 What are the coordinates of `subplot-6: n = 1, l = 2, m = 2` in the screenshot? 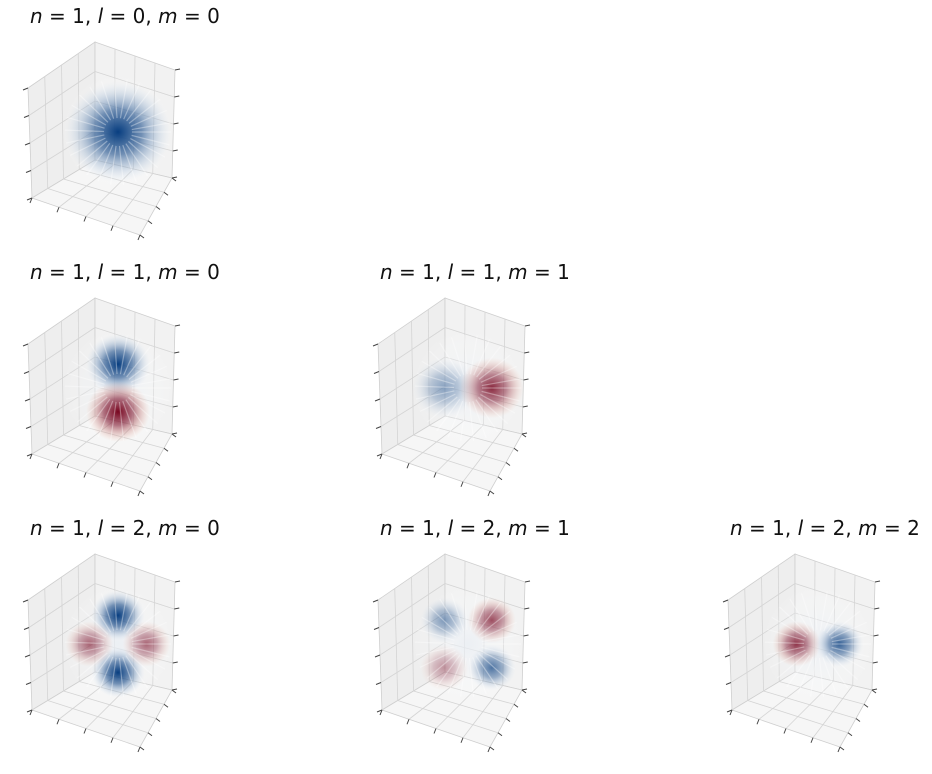 It's located at (815, 637).